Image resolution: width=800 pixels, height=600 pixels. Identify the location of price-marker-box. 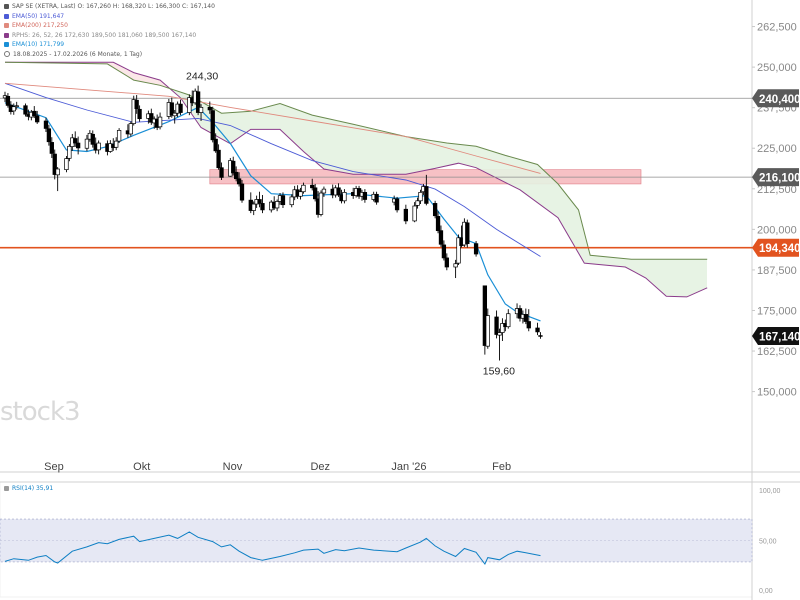
(775, 98).